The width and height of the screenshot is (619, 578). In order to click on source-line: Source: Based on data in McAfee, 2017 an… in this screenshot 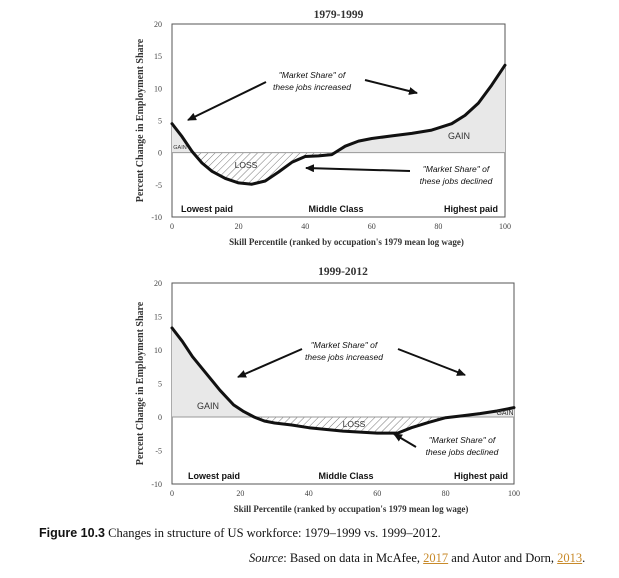, I will do `click(417, 558)`.